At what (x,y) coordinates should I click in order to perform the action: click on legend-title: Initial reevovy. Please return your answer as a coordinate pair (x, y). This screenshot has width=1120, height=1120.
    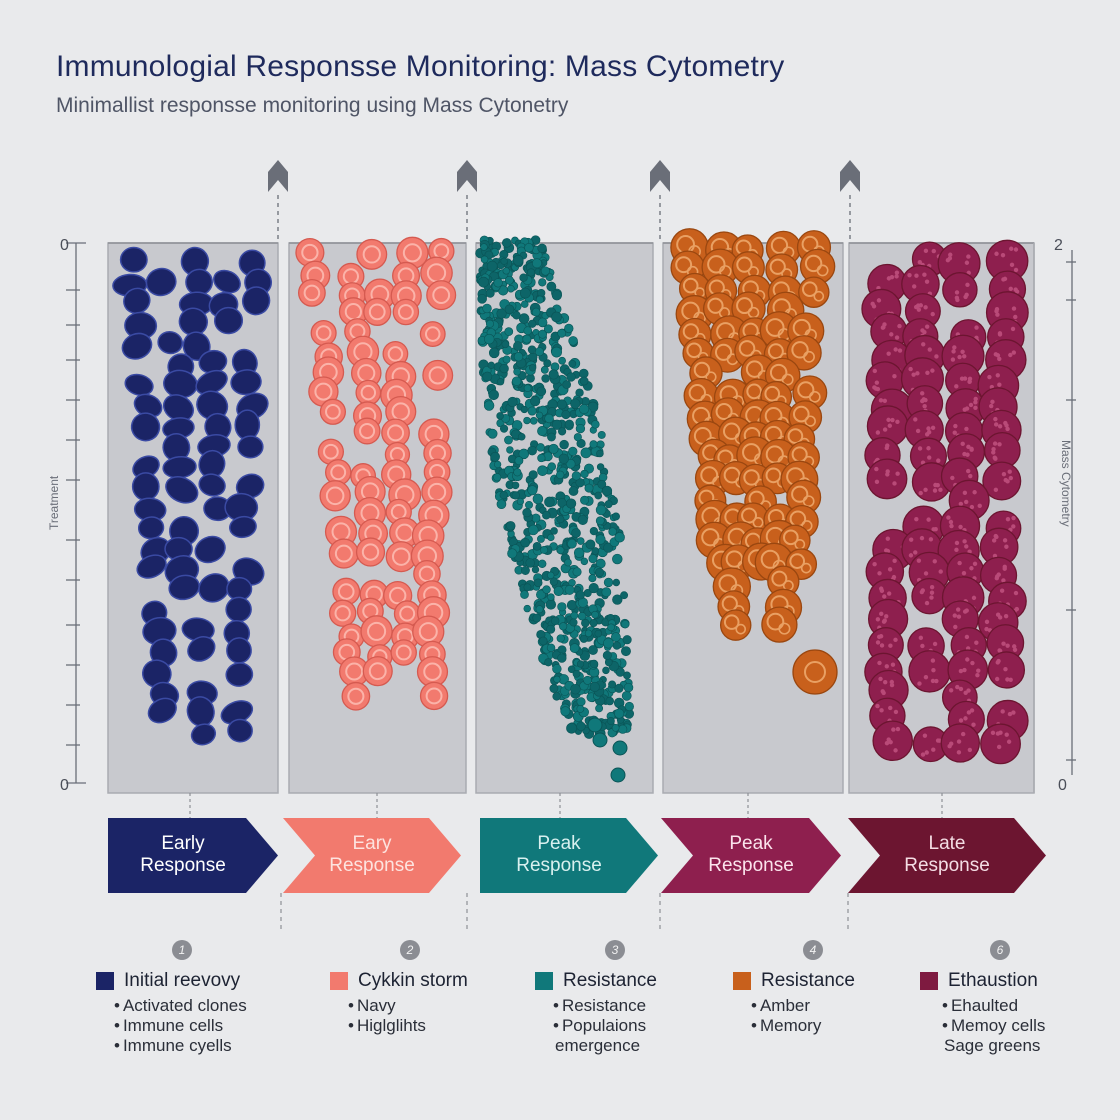
    Looking at the image, I should click on (182, 980).